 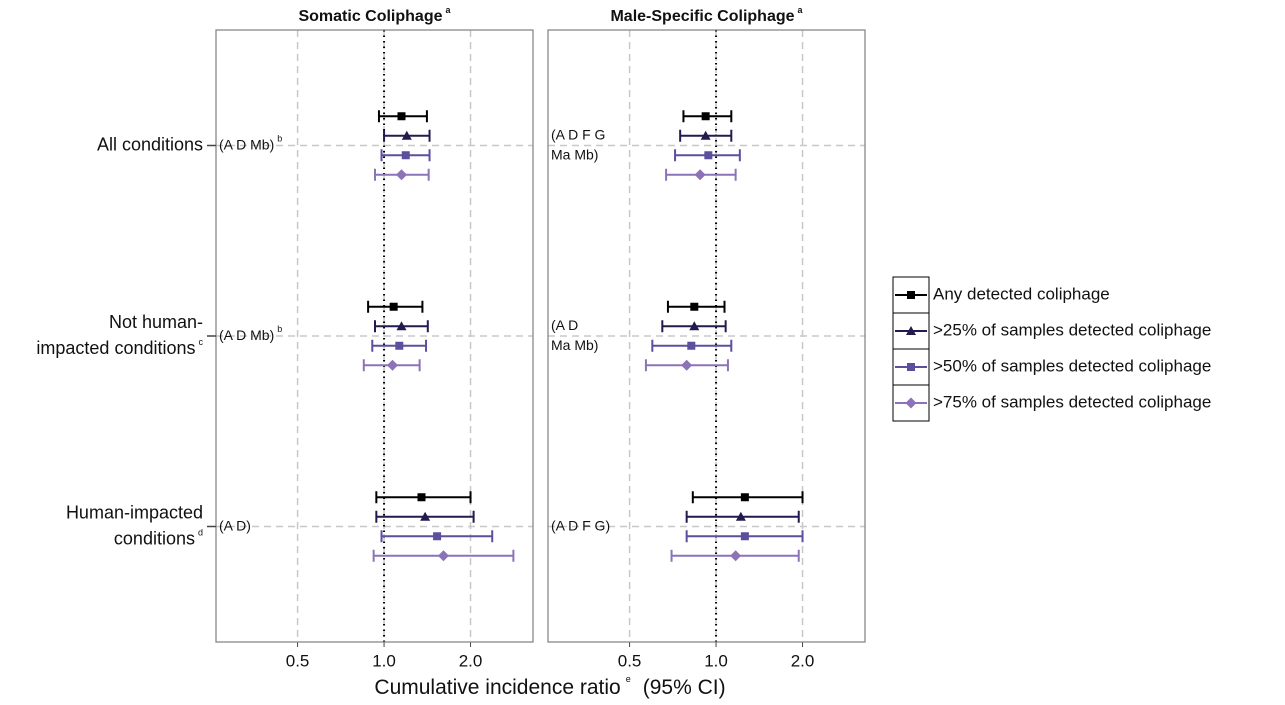 I want to click on annotation: (A D), so click(x=235, y=525).